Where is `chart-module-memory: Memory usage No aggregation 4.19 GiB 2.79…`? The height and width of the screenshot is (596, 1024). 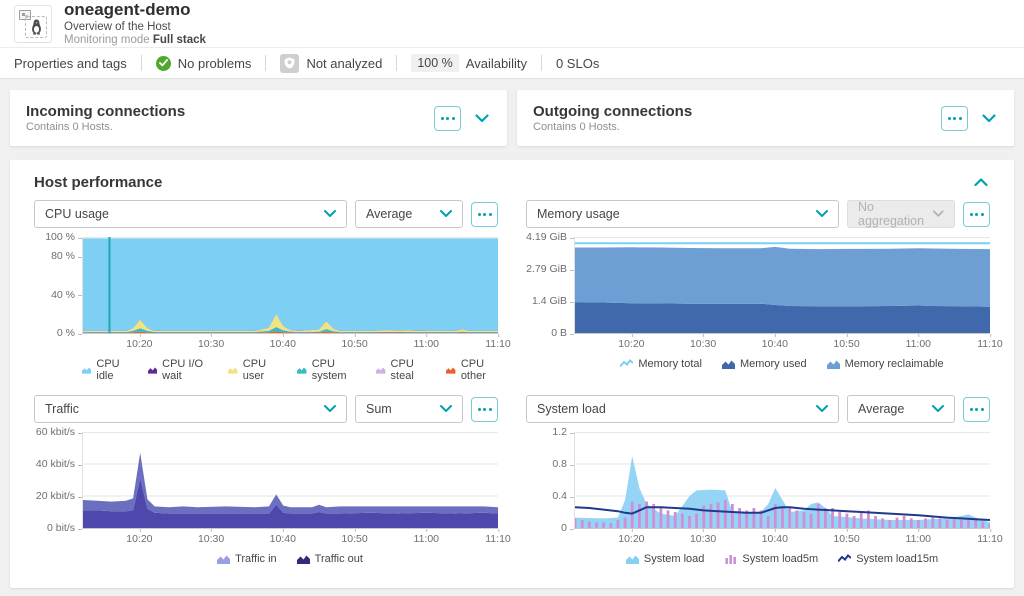 chart-module-memory: Memory usage No aggregation 4.19 GiB 2.79… is located at coordinates (764, 291).